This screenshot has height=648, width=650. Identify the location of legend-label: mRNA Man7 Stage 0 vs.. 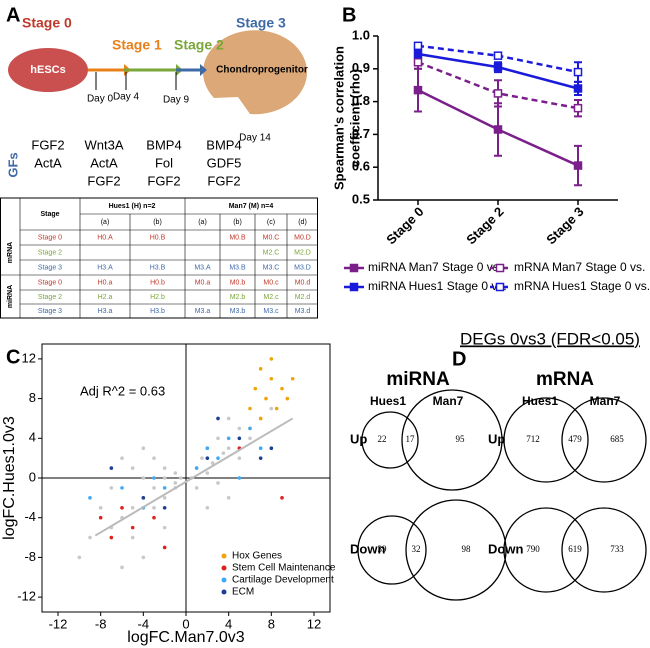
(579, 267).